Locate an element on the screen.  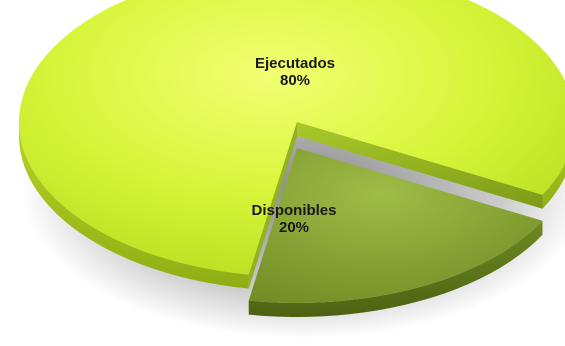
slice-side-ejecutados is located at coordinates (553, 186).